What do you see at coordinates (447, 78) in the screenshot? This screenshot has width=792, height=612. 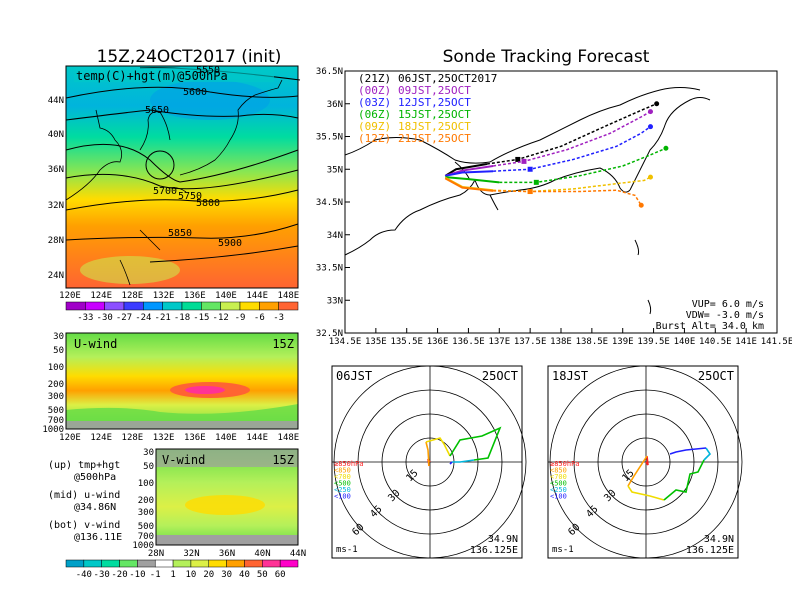 I see `launch-time: 06JST,25OCT2017` at bounding box center [447, 78].